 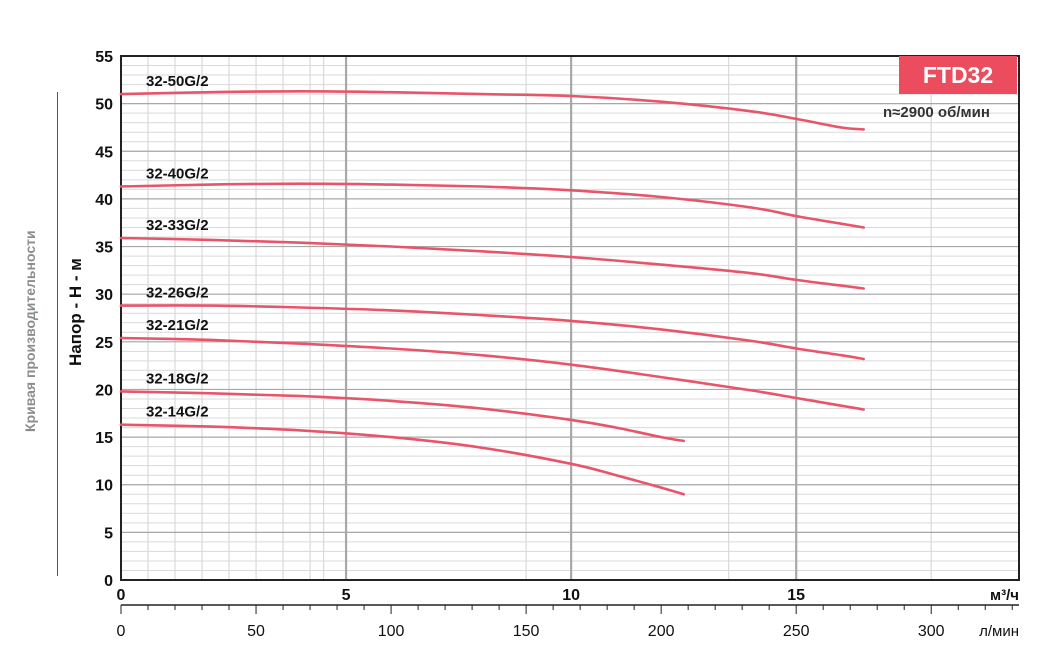 I want to click on secondary-x-tick-label: 150, so click(x=526, y=631).